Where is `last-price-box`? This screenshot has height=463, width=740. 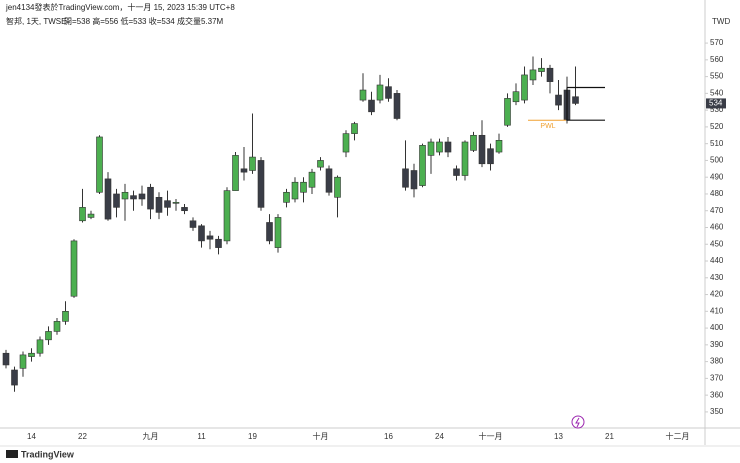
last-price-box is located at coordinates (716, 103).